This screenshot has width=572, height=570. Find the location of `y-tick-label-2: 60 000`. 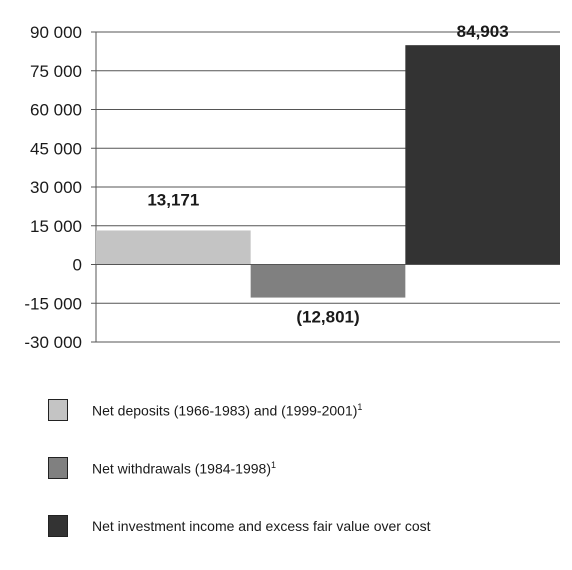

y-tick-label-2: 60 000 is located at coordinates (56, 110).